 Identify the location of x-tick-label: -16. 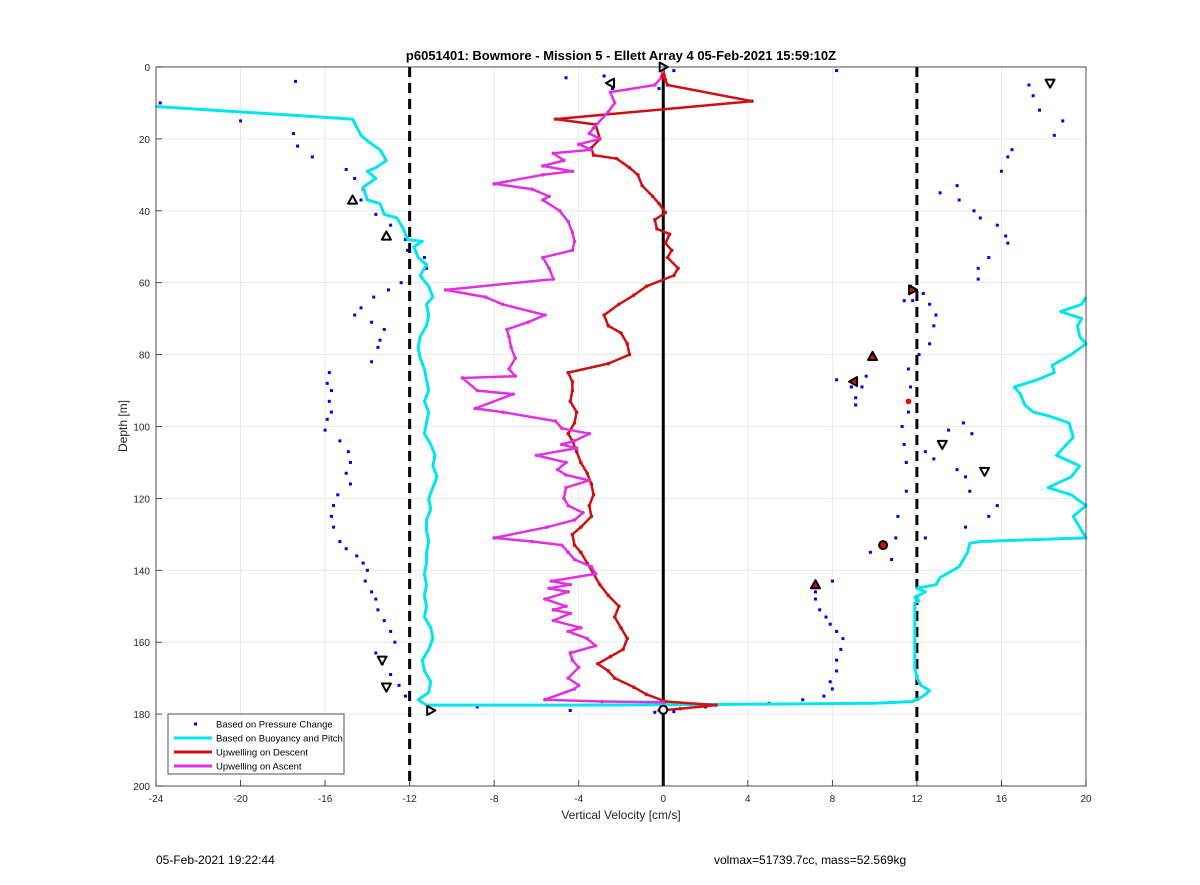
(325, 799).